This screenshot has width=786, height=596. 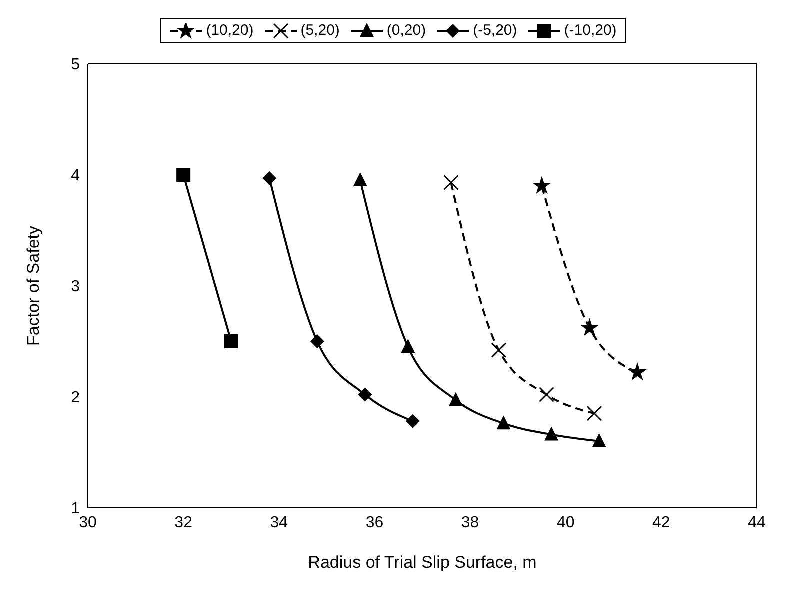 What do you see at coordinates (422, 562) in the screenshot?
I see `x-axis-title: Radius of Trial Slip Surface, m` at bounding box center [422, 562].